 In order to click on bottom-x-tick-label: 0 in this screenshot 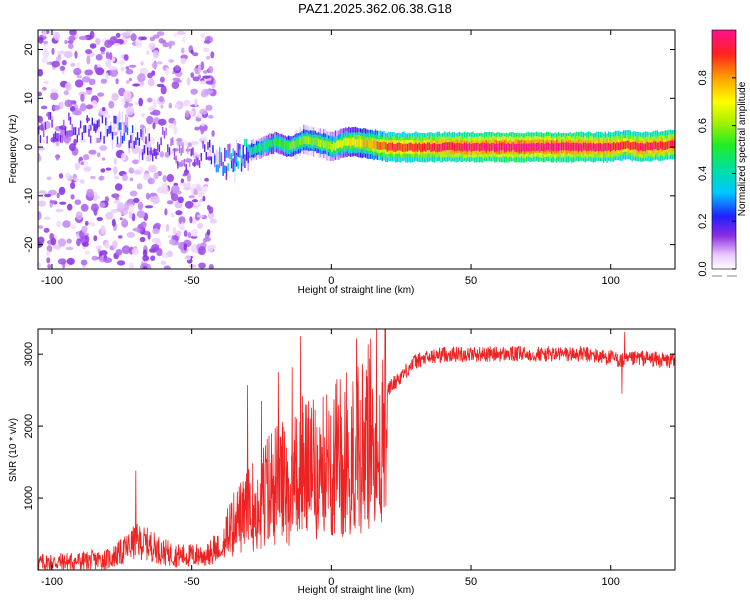, I will do `click(331, 582)`.